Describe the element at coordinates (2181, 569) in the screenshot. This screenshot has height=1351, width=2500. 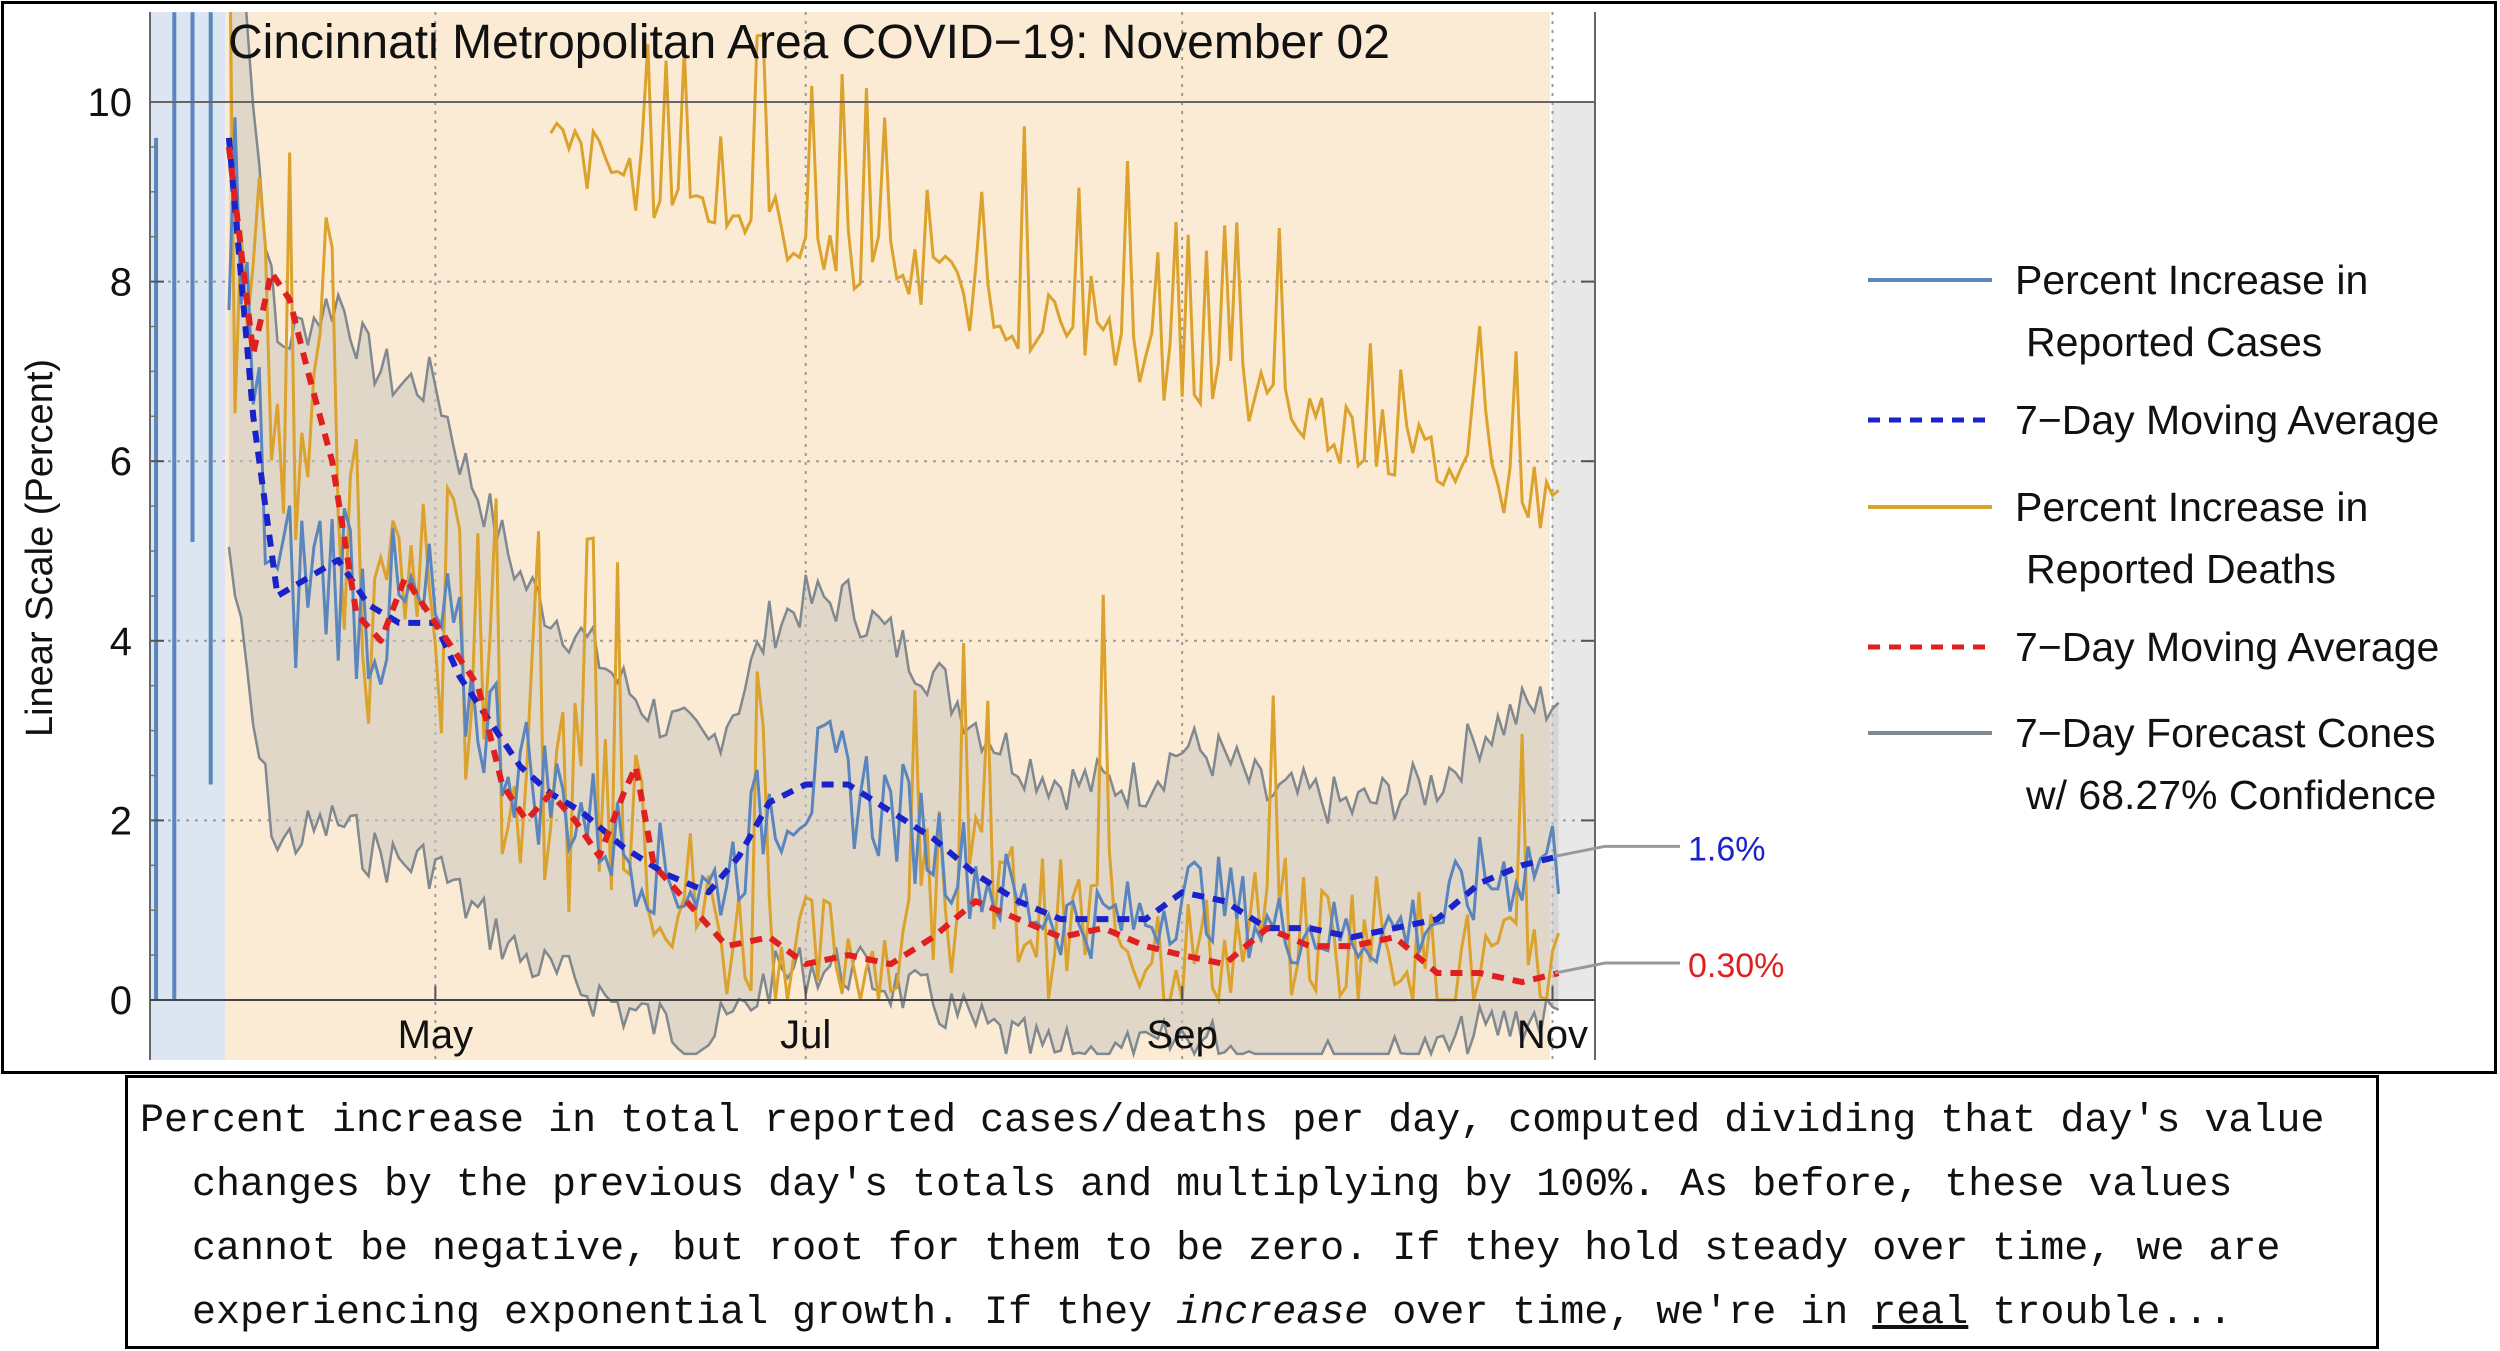
I see `legend-label-line2: Reported Deaths` at that location.